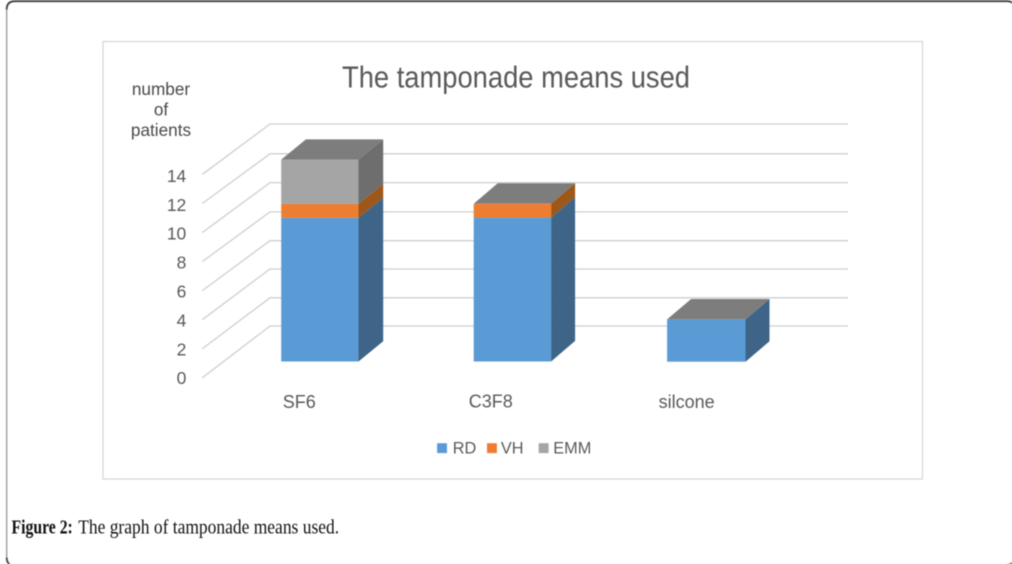 The image size is (1012, 564). I want to click on svg-text:The graph of tamponade means u: The graph of tamponade means used., so click(208, 527).